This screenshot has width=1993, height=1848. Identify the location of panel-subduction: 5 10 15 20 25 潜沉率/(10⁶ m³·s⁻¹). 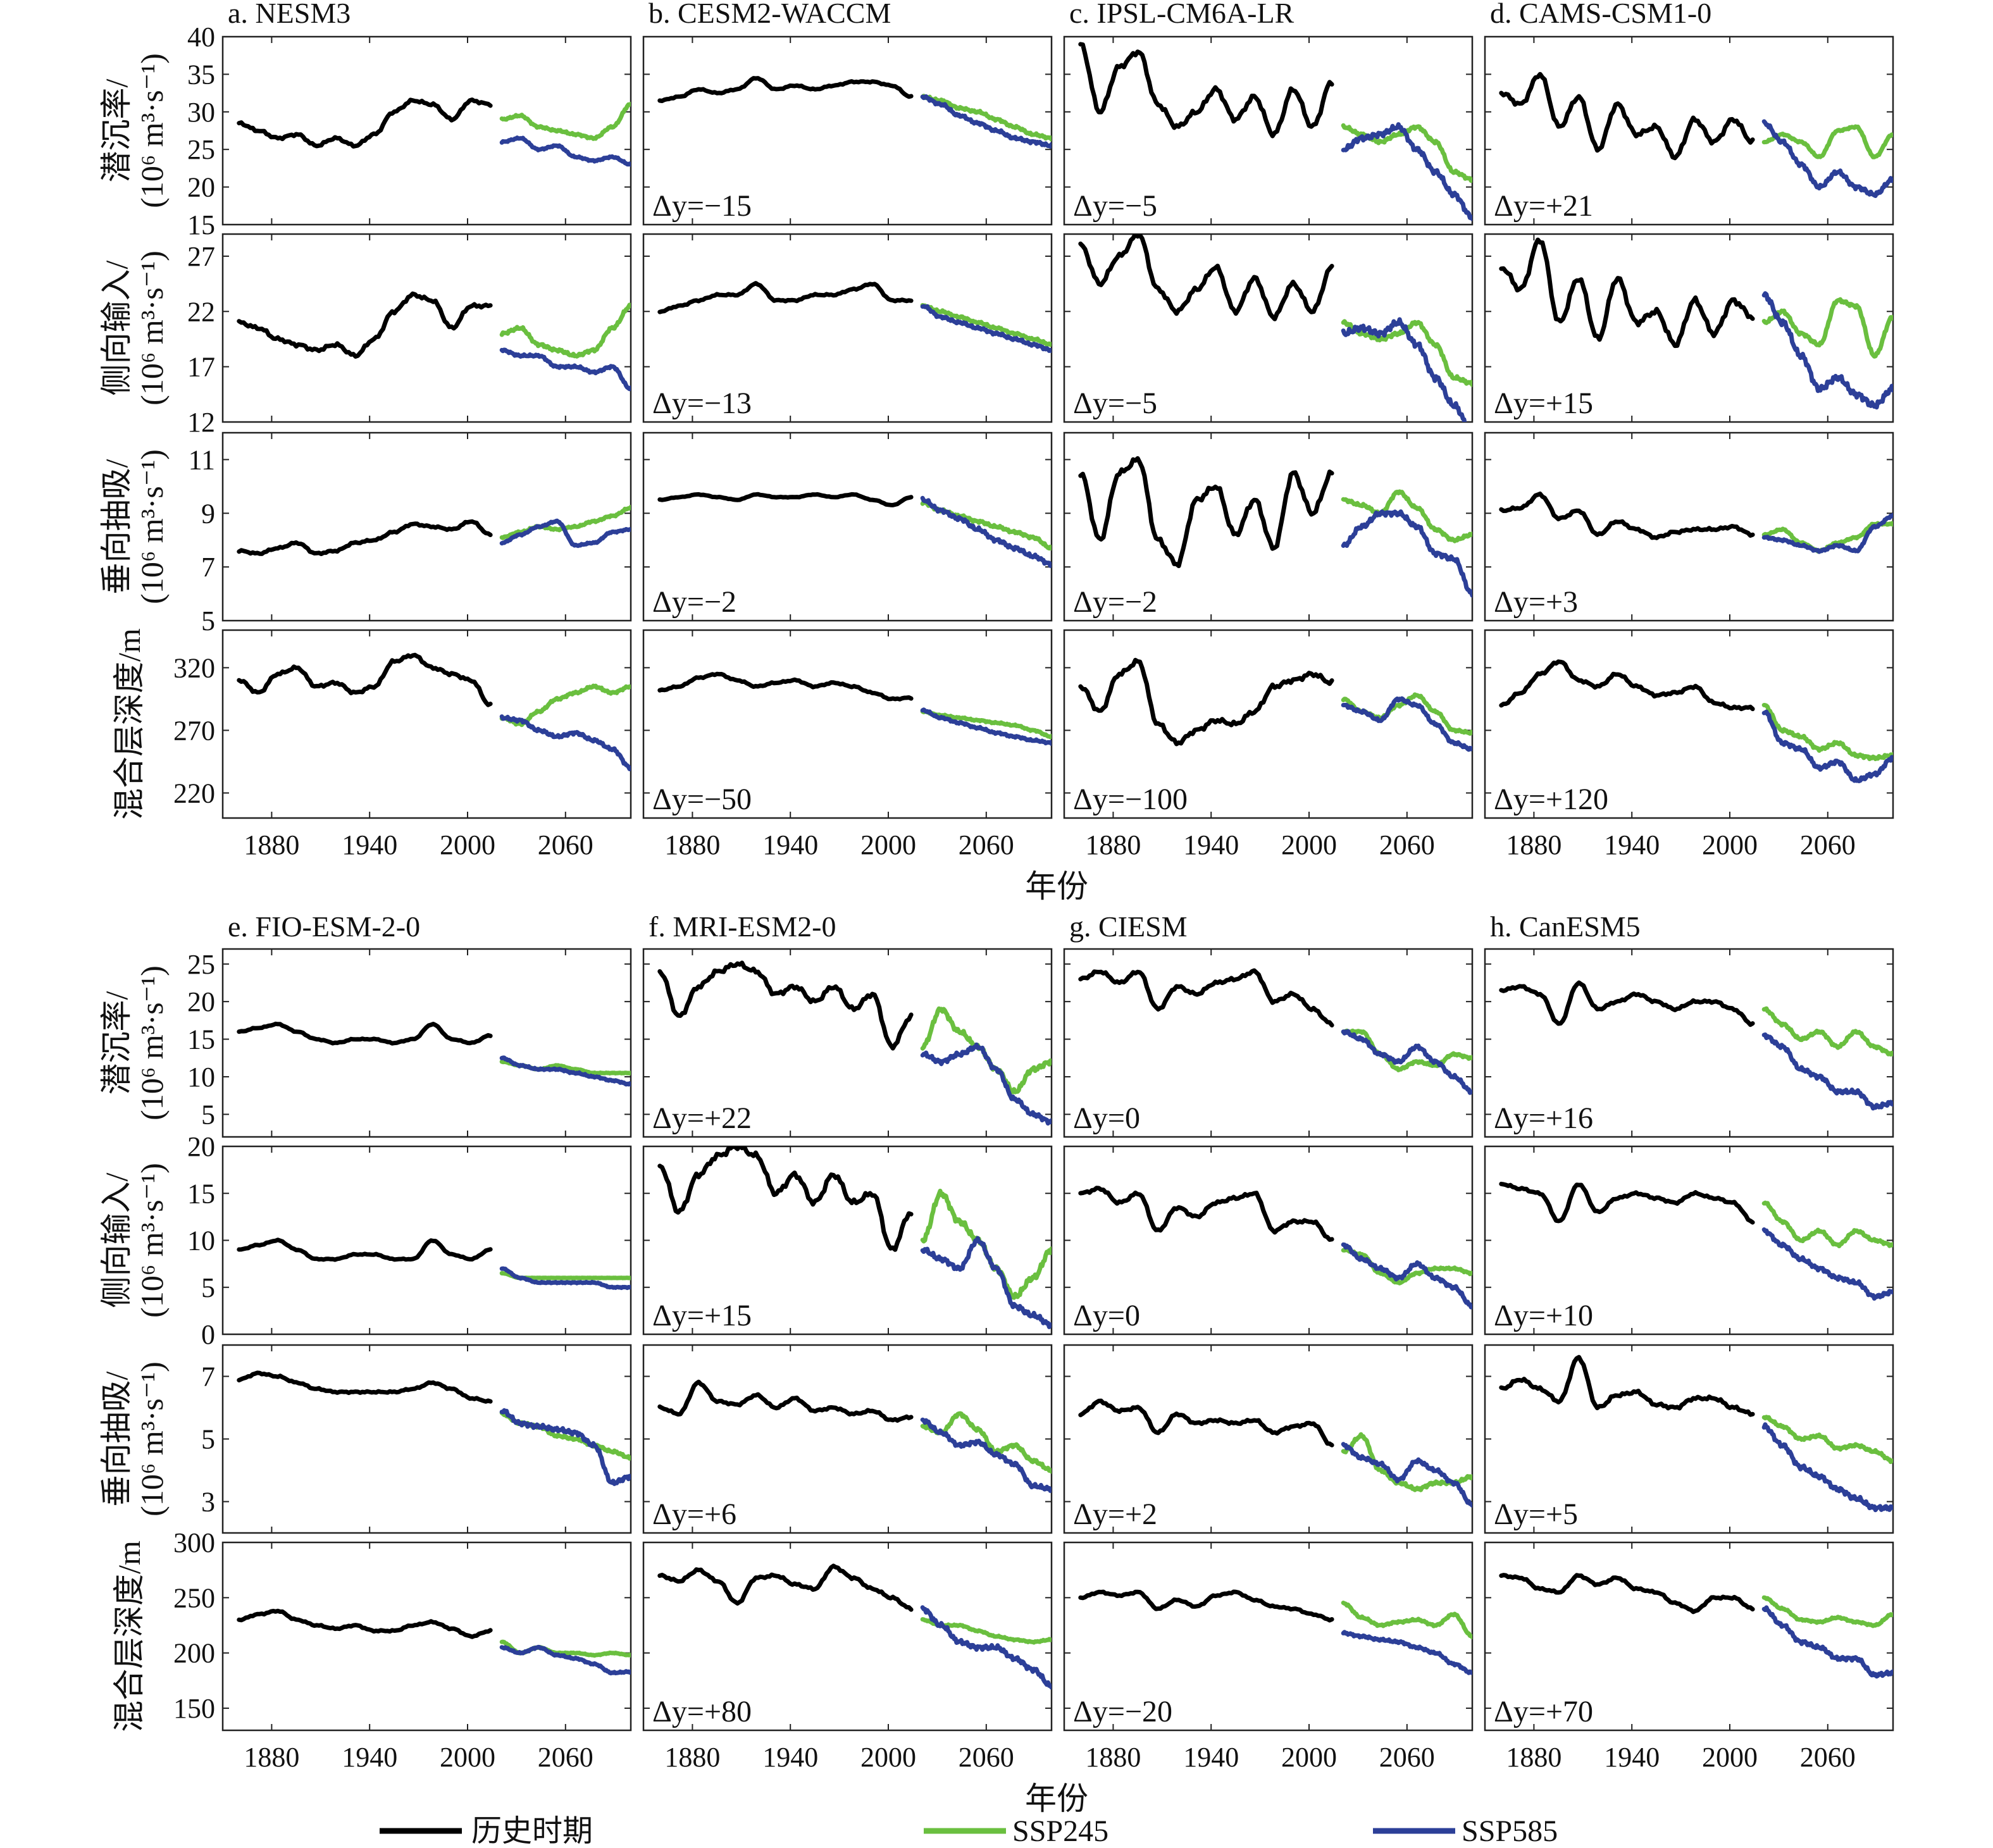
(365, 1043).